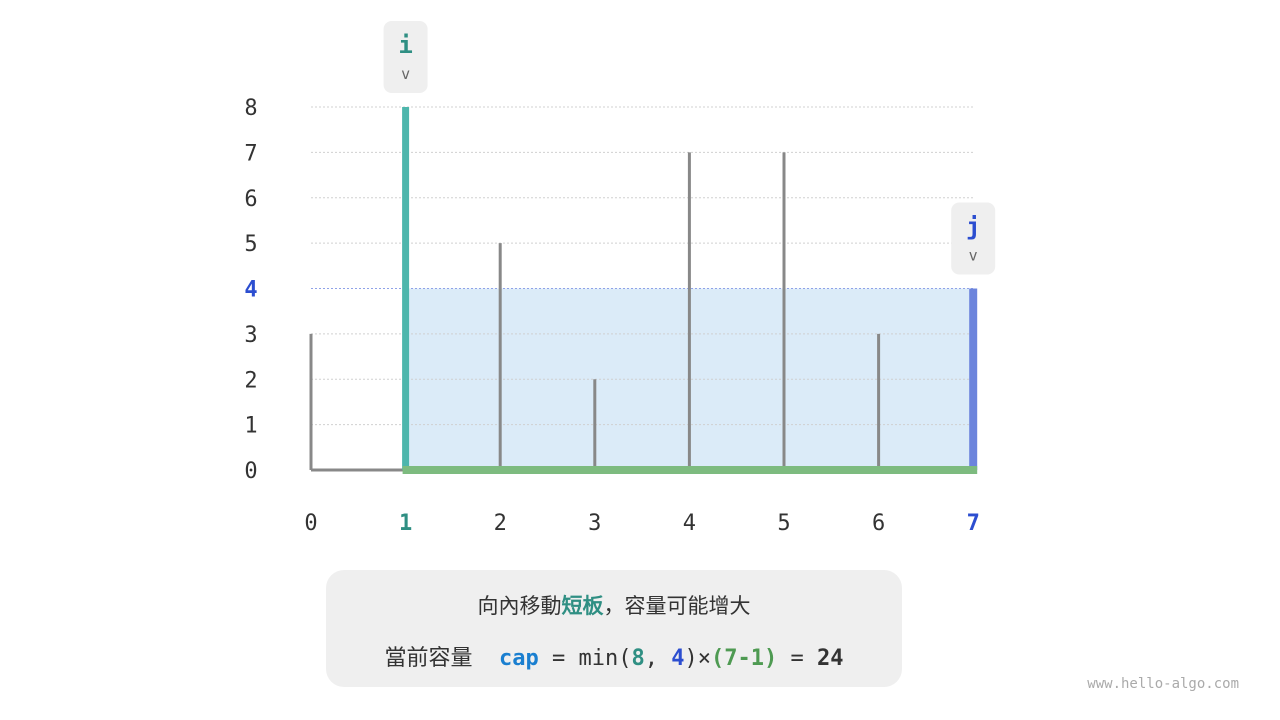  Describe the element at coordinates (585, 658) in the screenshot. I see `formula-min: = min(` at that location.